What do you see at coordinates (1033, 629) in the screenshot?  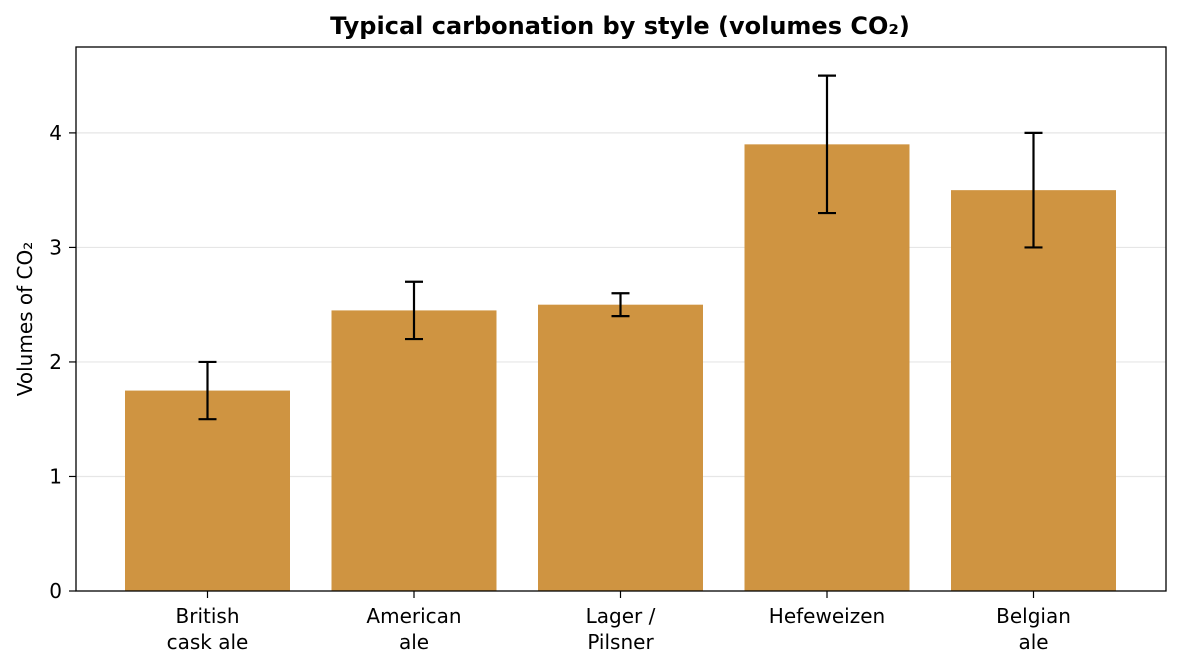 I see `x-tick-label: Belgian ale` at bounding box center [1033, 629].